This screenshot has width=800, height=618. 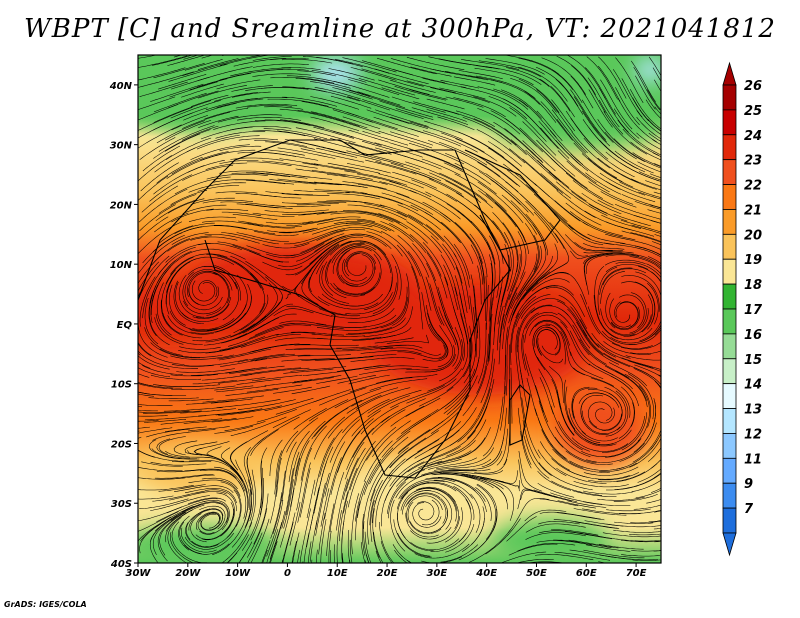 What do you see at coordinates (753, 161) in the screenshot?
I see `colorbar-label: 23` at bounding box center [753, 161].